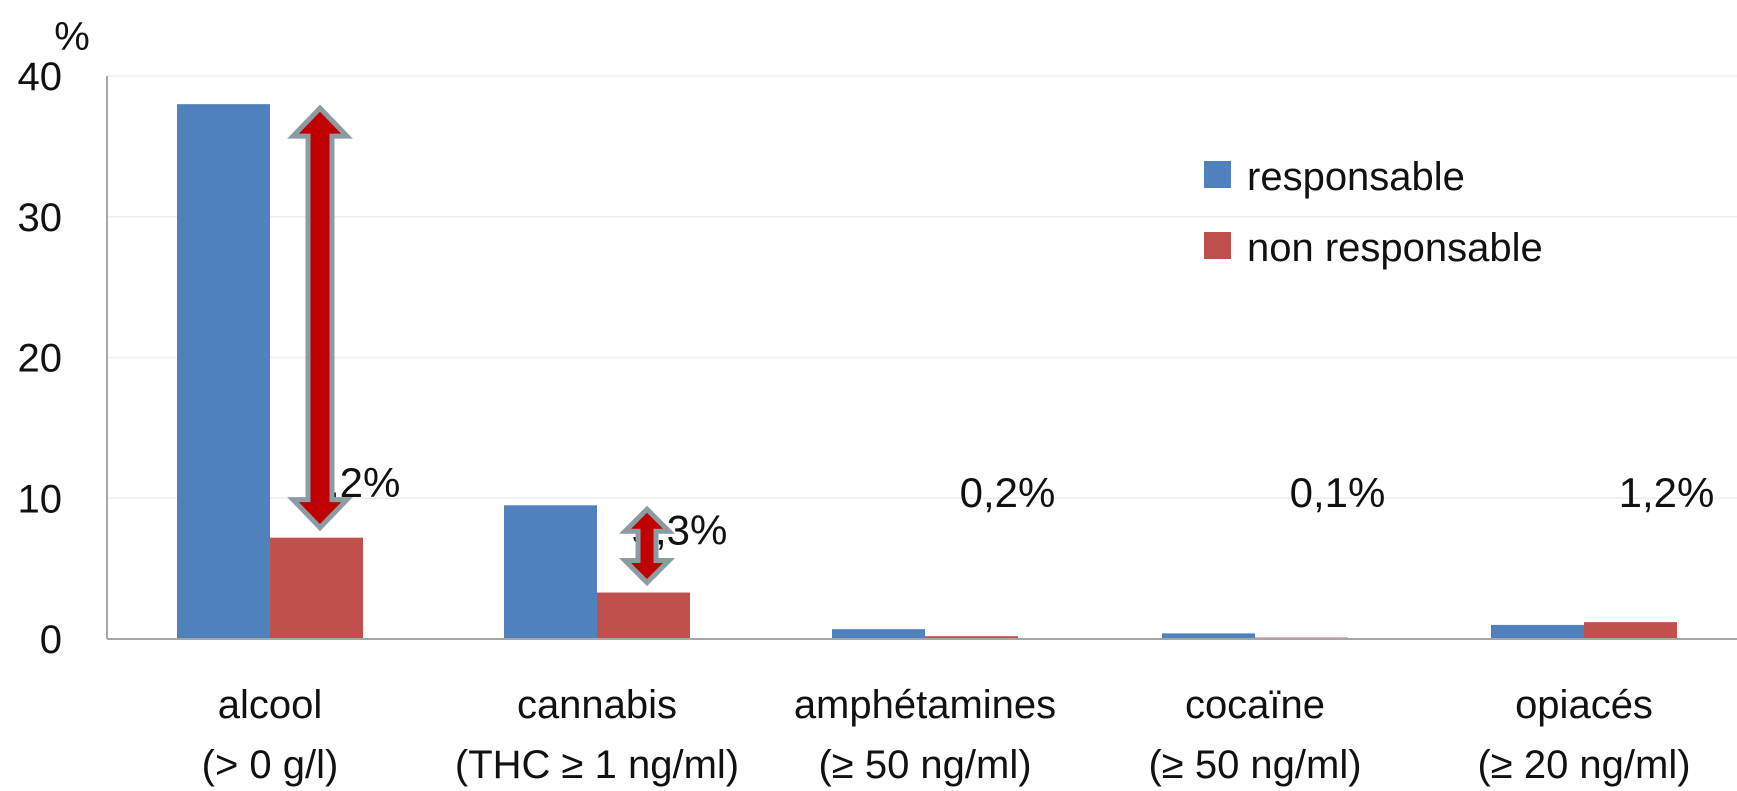 Image resolution: width=1737 pixels, height=791 pixels. What do you see at coordinates (270, 705) in the screenshot?
I see `category-label: alcool` at bounding box center [270, 705].